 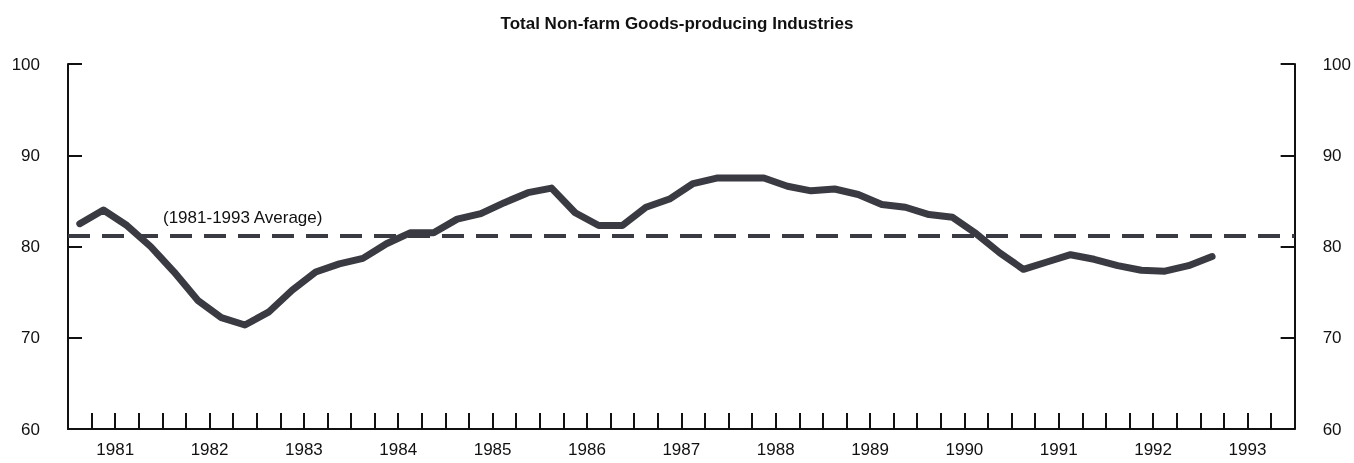 What do you see at coordinates (25, 64) in the screenshot?
I see `y-tick-label: 100` at bounding box center [25, 64].